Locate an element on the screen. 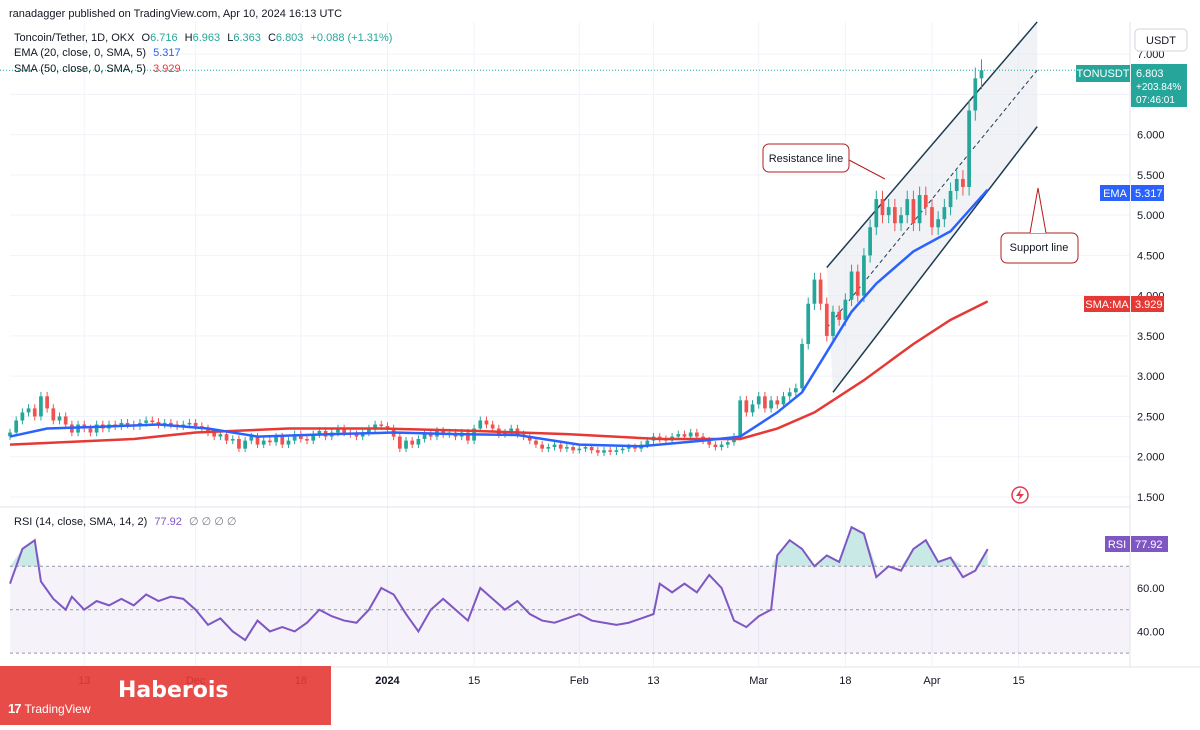 The image size is (1200, 730). watermark-brand: Haberois is located at coordinates (173, 690).